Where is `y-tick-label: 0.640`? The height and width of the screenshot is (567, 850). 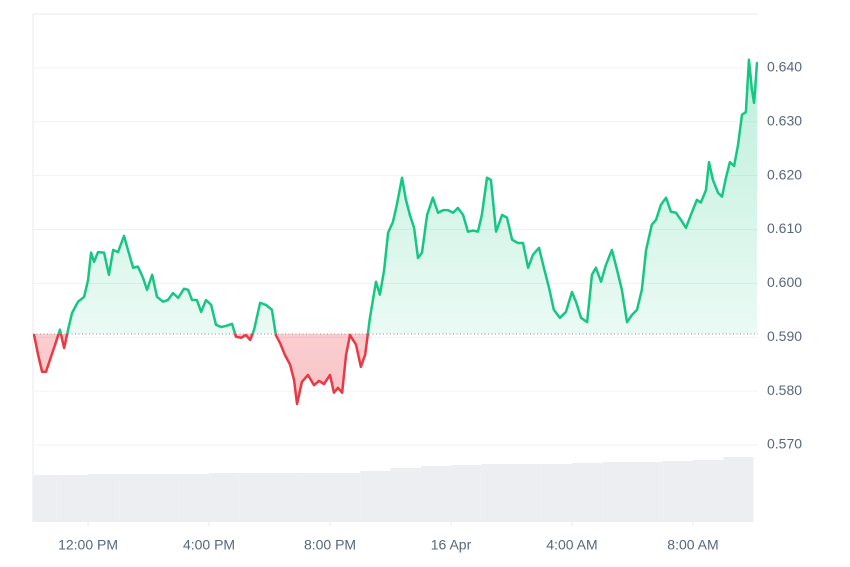
y-tick-label: 0.640 is located at coordinates (784, 67).